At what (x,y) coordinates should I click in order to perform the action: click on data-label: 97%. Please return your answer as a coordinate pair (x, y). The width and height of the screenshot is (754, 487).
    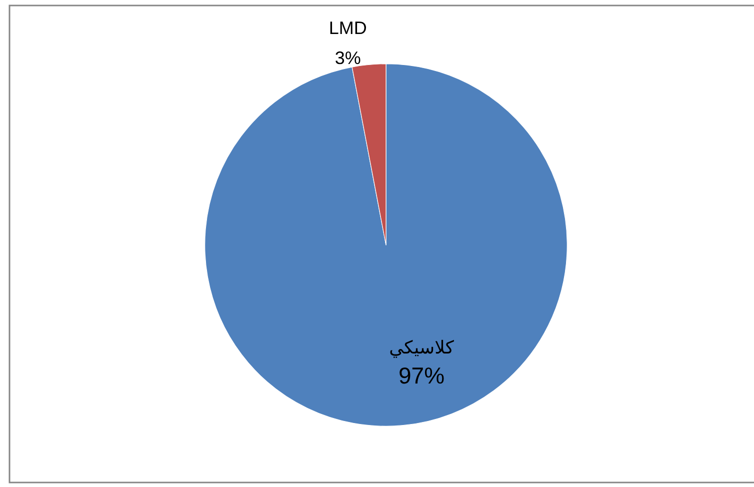
    Looking at the image, I should click on (421, 375).